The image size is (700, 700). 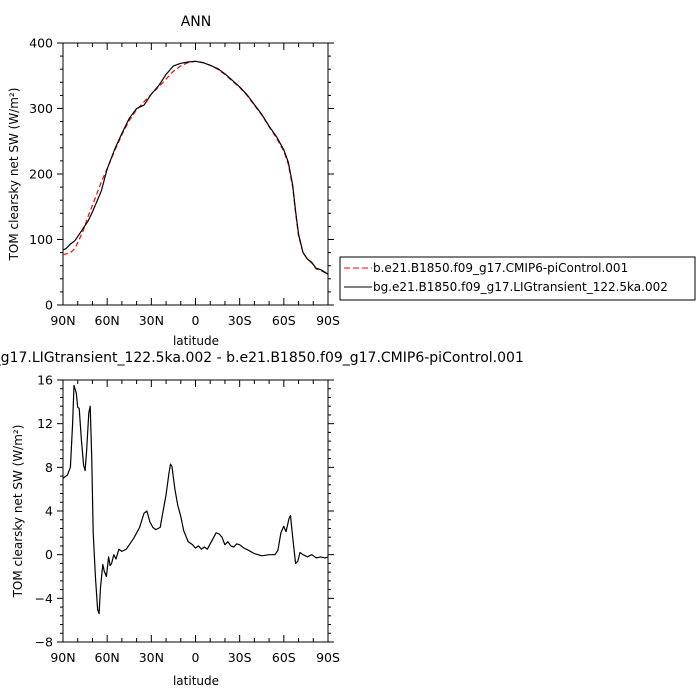 What do you see at coordinates (44, 642) in the screenshot?
I see `y-tick-label: −8` at bounding box center [44, 642].